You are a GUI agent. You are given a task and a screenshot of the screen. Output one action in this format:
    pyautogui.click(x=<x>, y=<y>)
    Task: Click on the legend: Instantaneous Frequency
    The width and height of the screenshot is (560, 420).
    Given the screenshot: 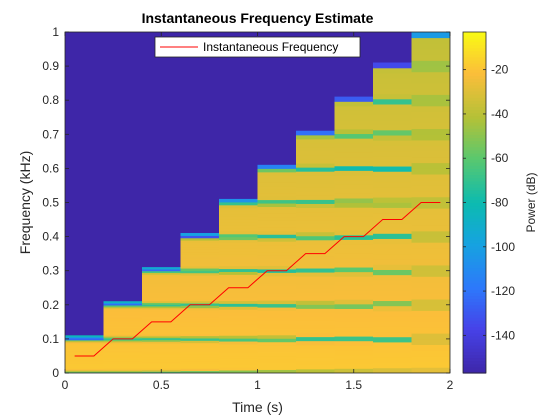 What is the action you would take?
    pyautogui.click(x=257, y=47)
    